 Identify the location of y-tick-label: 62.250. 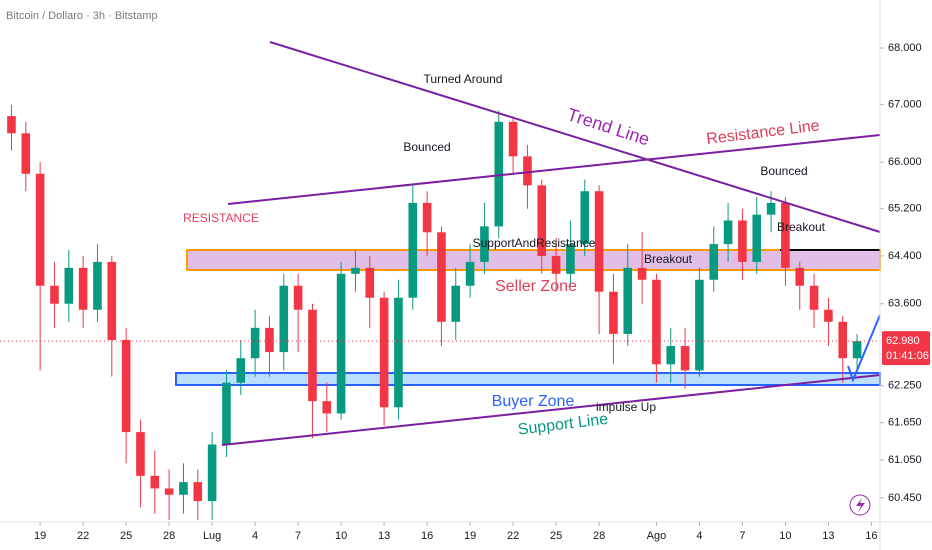
(905, 386).